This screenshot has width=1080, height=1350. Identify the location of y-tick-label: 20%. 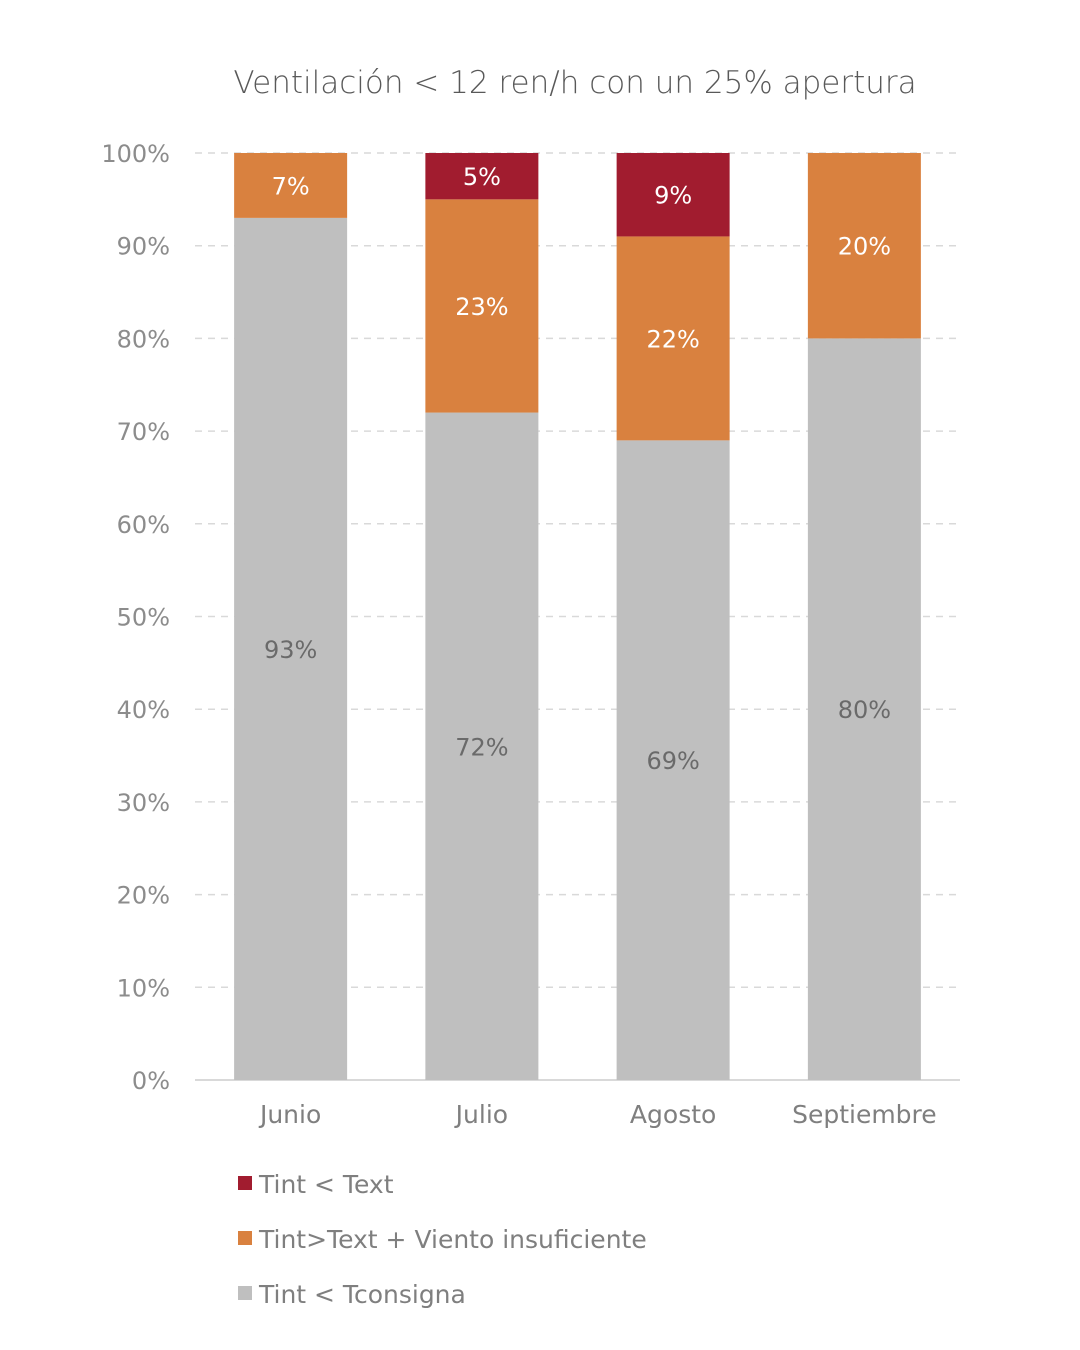
(143, 896).